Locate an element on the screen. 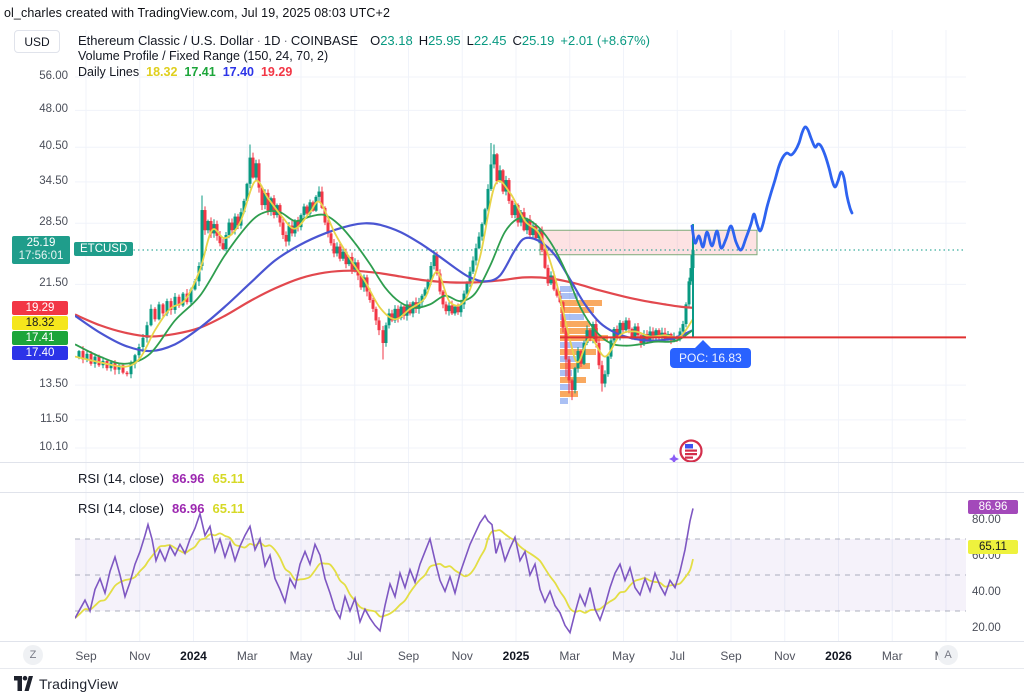 The height and width of the screenshot is (698, 1024). ohlc-value: 25.19 is located at coordinates (538, 40).